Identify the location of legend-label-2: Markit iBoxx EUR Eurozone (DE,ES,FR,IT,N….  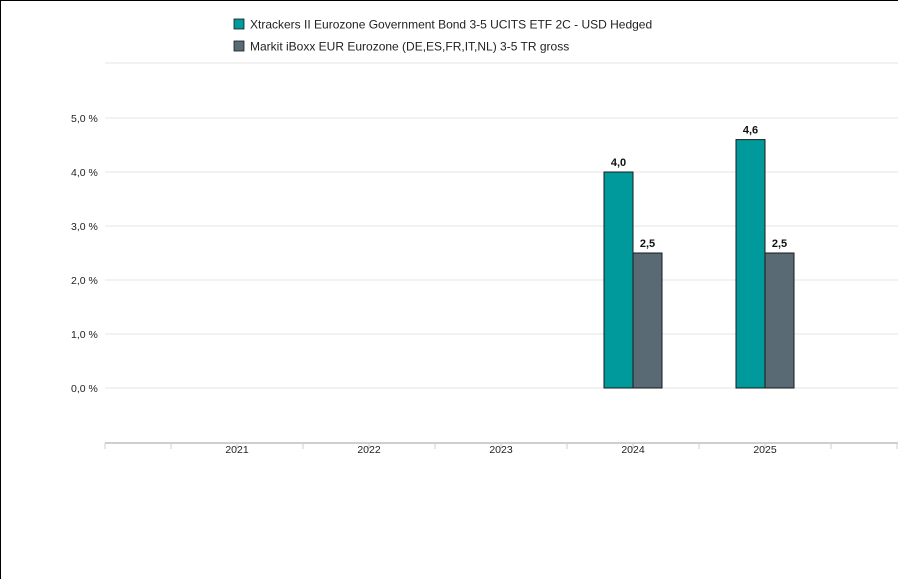
(409, 47).